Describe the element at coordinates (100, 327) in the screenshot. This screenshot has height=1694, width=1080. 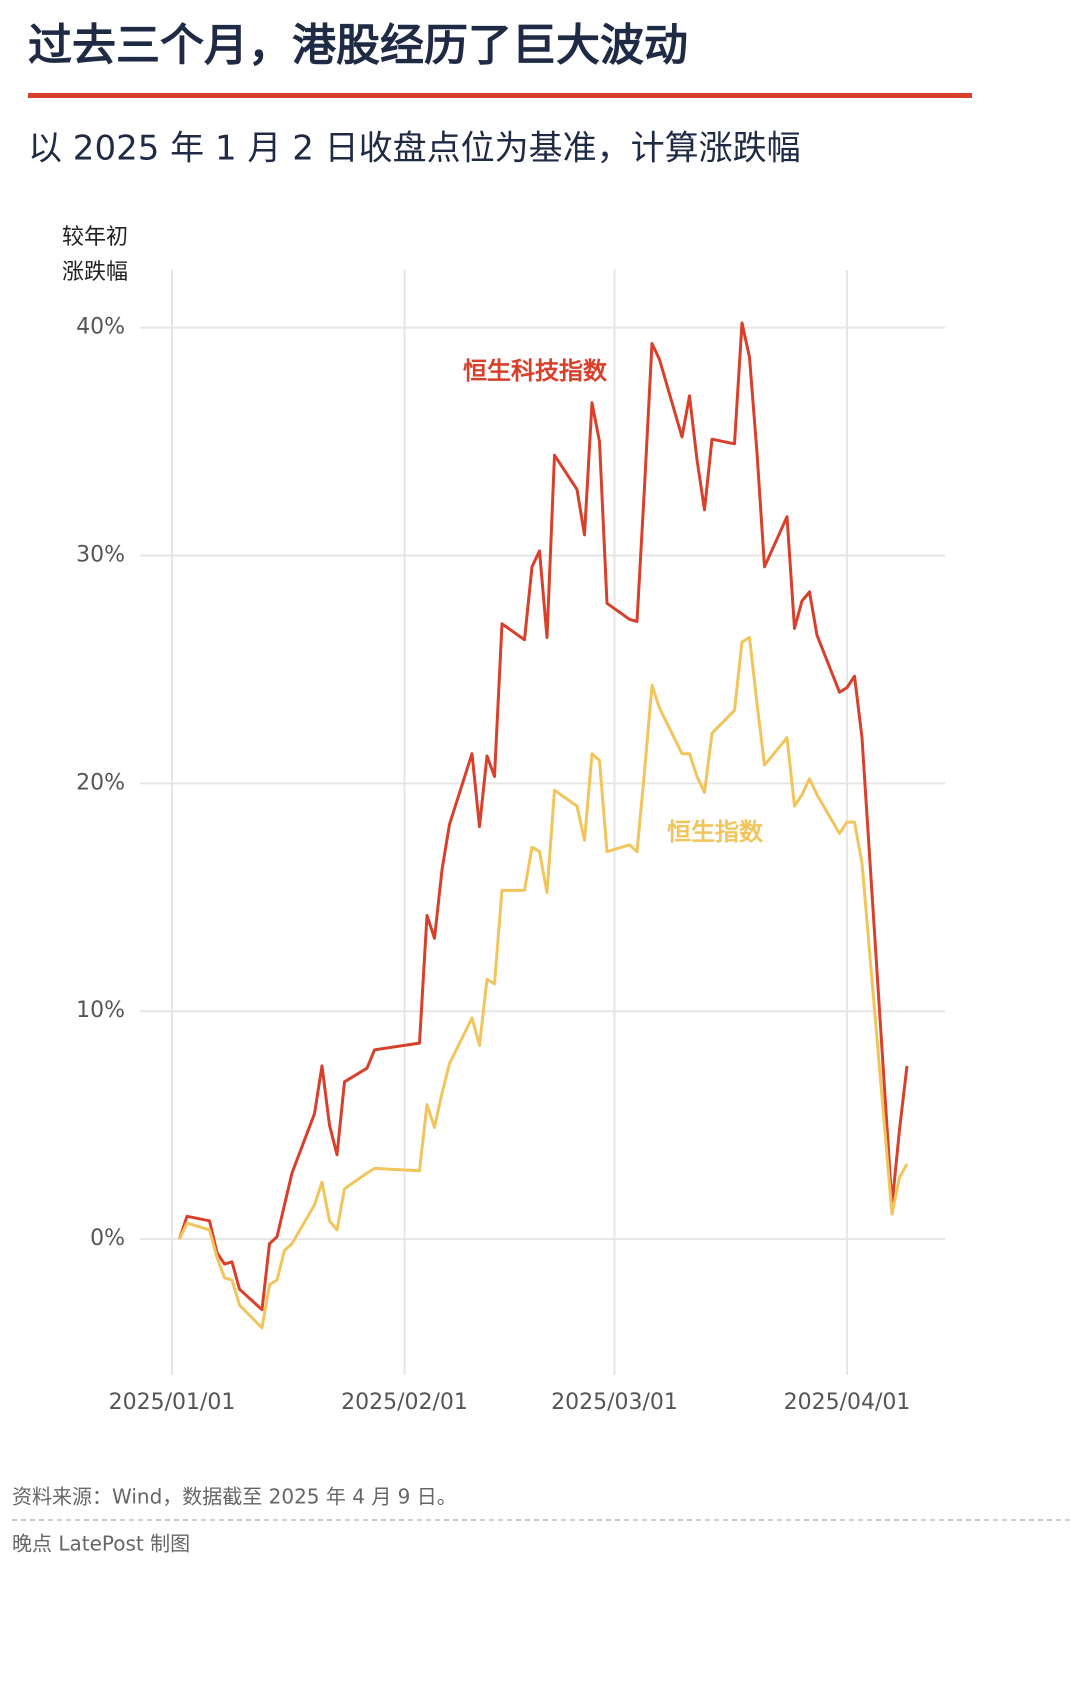
I see `y-tick-label: 40%` at that location.